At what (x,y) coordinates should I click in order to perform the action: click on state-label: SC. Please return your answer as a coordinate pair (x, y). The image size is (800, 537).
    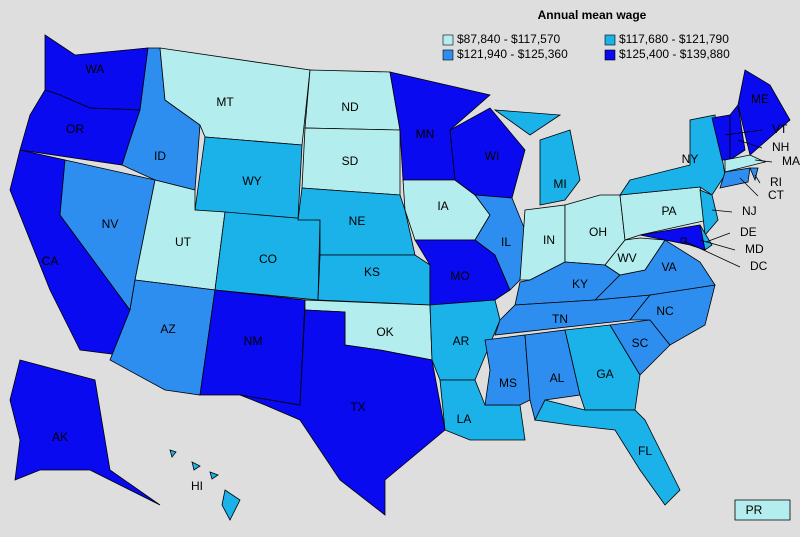
    Looking at the image, I should click on (640, 343).